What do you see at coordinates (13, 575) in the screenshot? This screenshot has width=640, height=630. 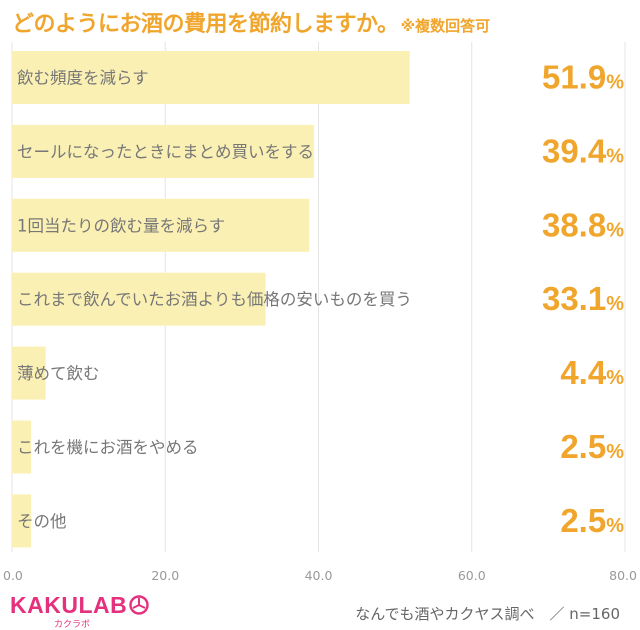 I see `x-tick-label: 0.0` at bounding box center [13, 575].